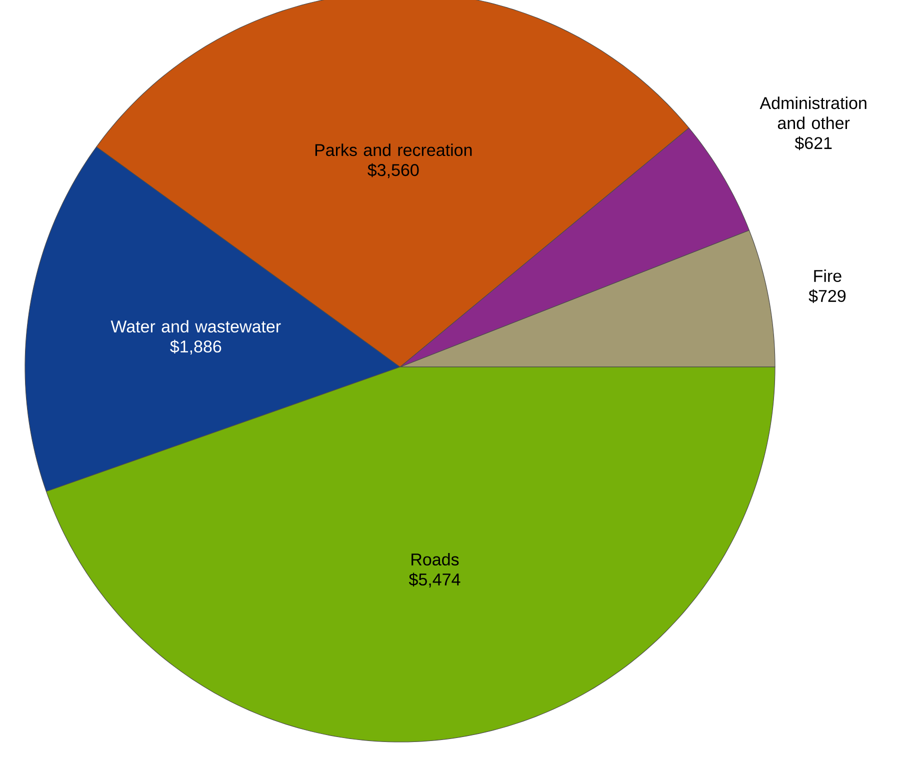 The height and width of the screenshot is (759, 921). Describe the element at coordinates (434, 580) in the screenshot. I see `data-label: $5,474` at that location.